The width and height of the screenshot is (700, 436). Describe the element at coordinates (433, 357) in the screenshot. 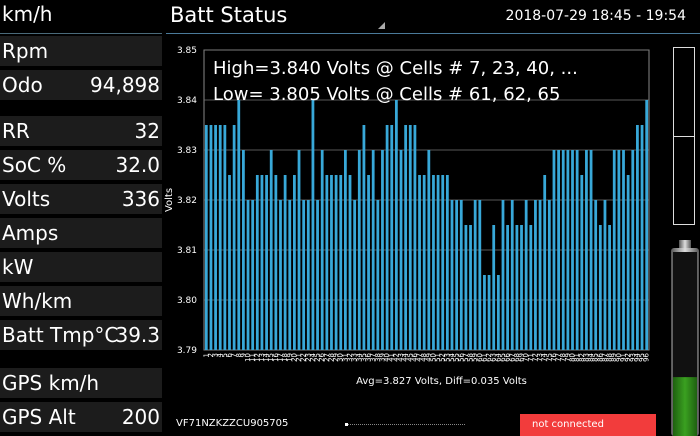

I see `x-tick-label: 50` at that location.